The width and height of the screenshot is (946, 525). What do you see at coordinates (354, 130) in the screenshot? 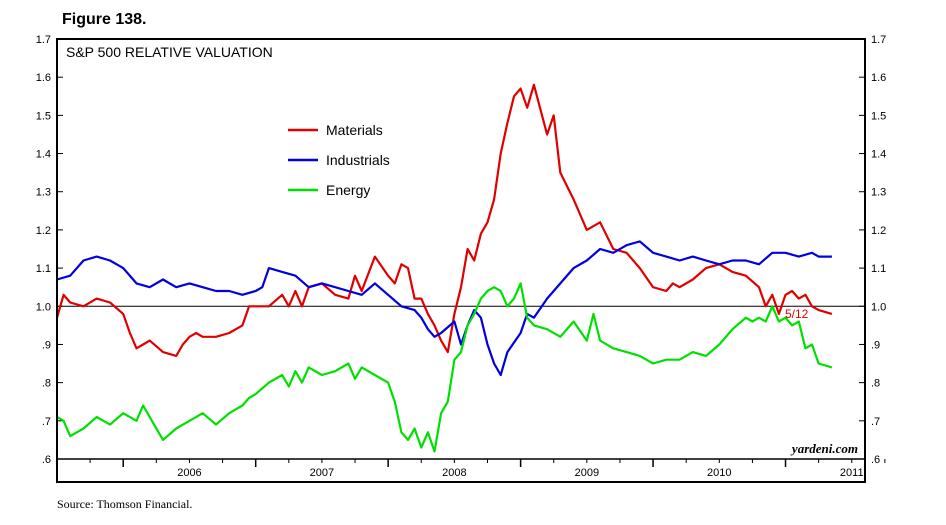
I see `legend-label-materials: Materials` at bounding box center [354, 130].